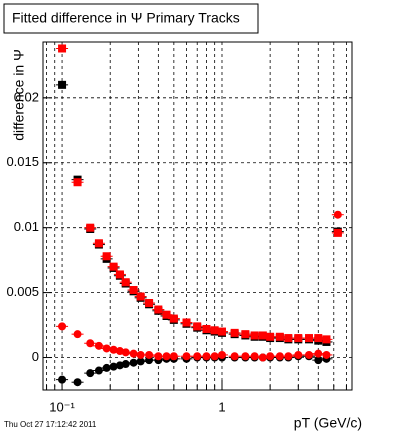 Image resolution: width=400 pixels, height=433 pixels. Describe the element at coordinates (22, 161) in the screenshot. I see `y-tick-label: 0.015` at that location.